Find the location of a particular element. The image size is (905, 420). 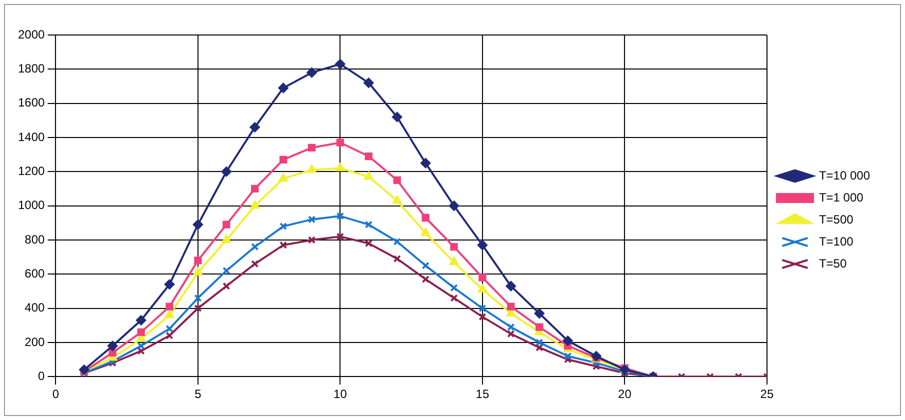

x-tick-label: 25 is located at coordinates (767, 394).